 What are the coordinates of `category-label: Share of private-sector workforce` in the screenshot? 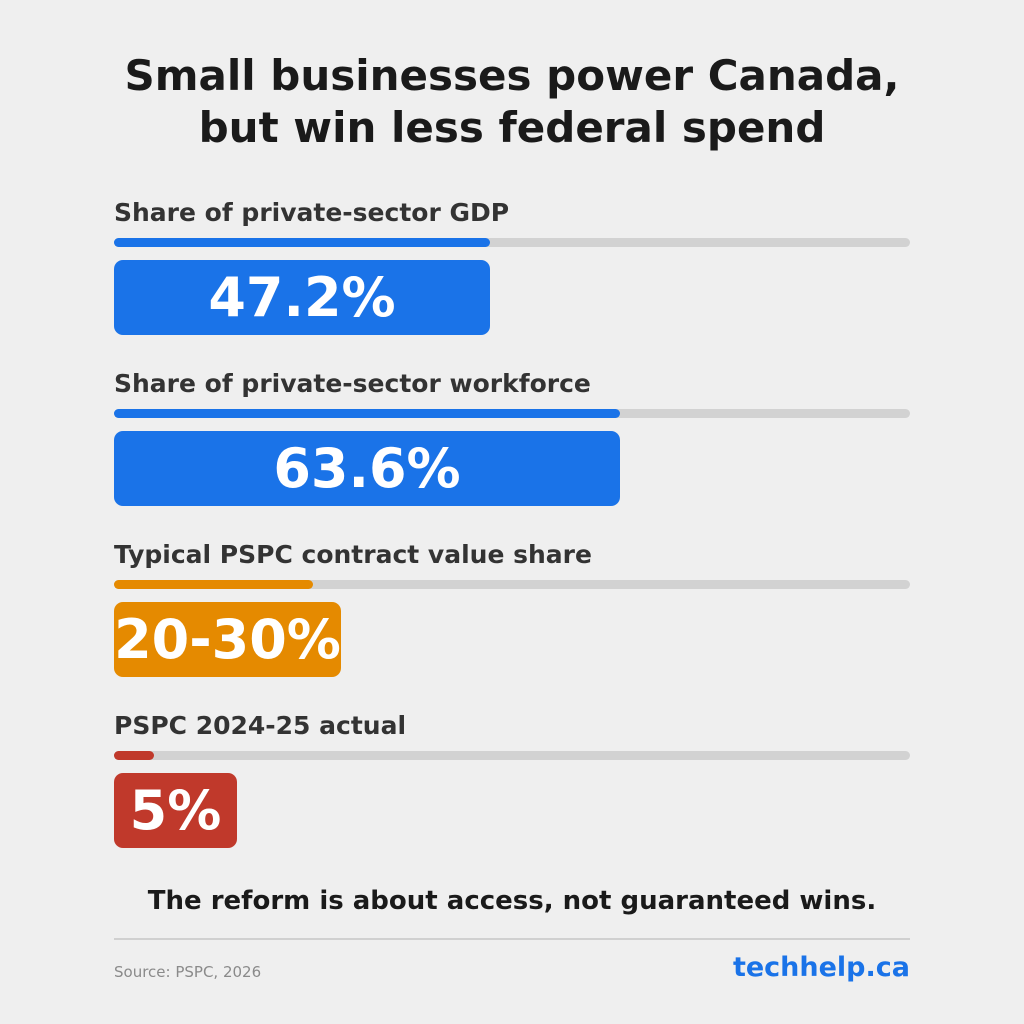 It's located at (352, 383).